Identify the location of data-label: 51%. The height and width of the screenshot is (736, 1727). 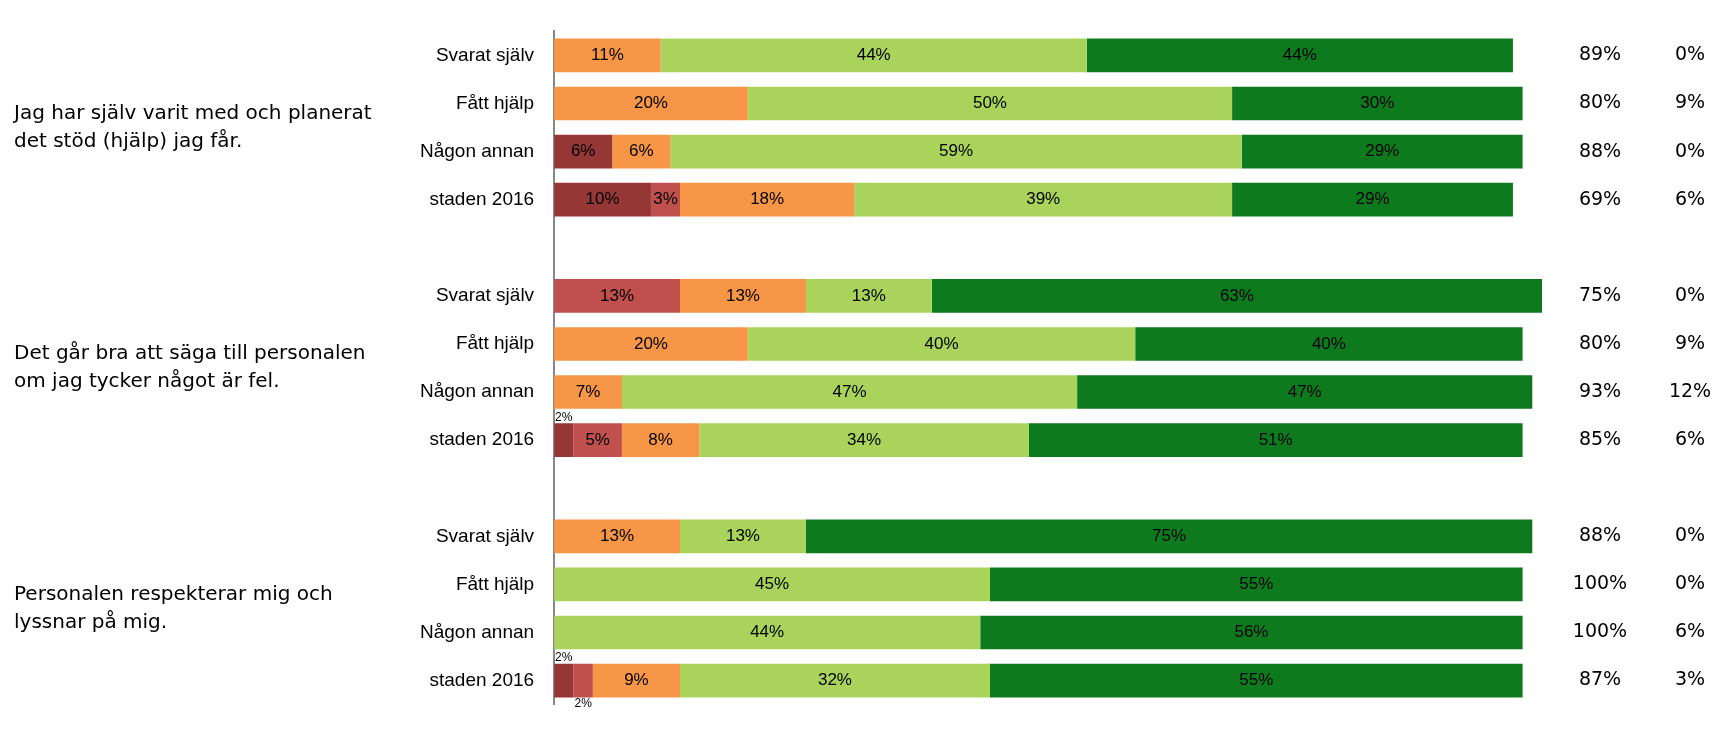
(1275, 439).